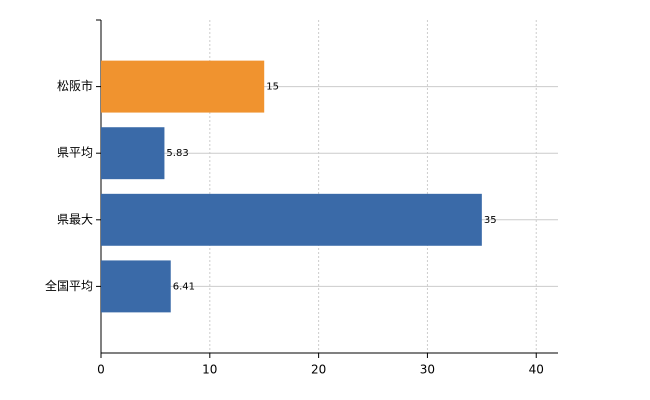 This screenshot has height=400, width=650. I want to click on x-tick-label: 30, so click(427, 370).